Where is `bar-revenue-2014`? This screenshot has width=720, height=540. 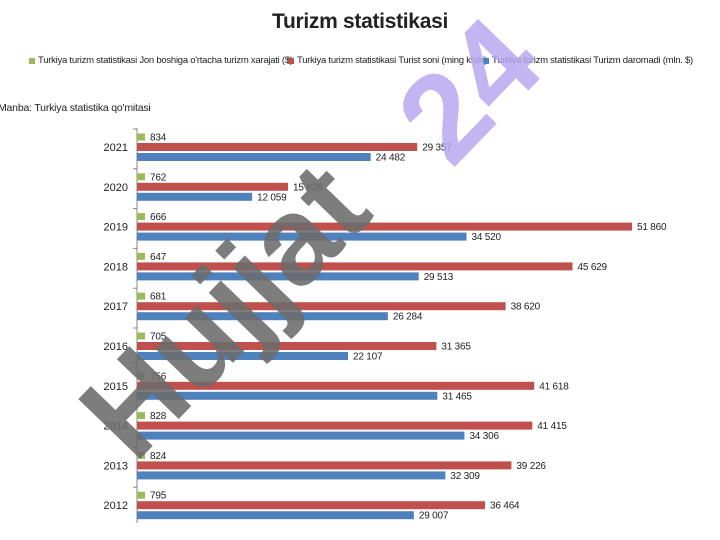
bar-revenue-2014 is located at coordinates (301, 435).